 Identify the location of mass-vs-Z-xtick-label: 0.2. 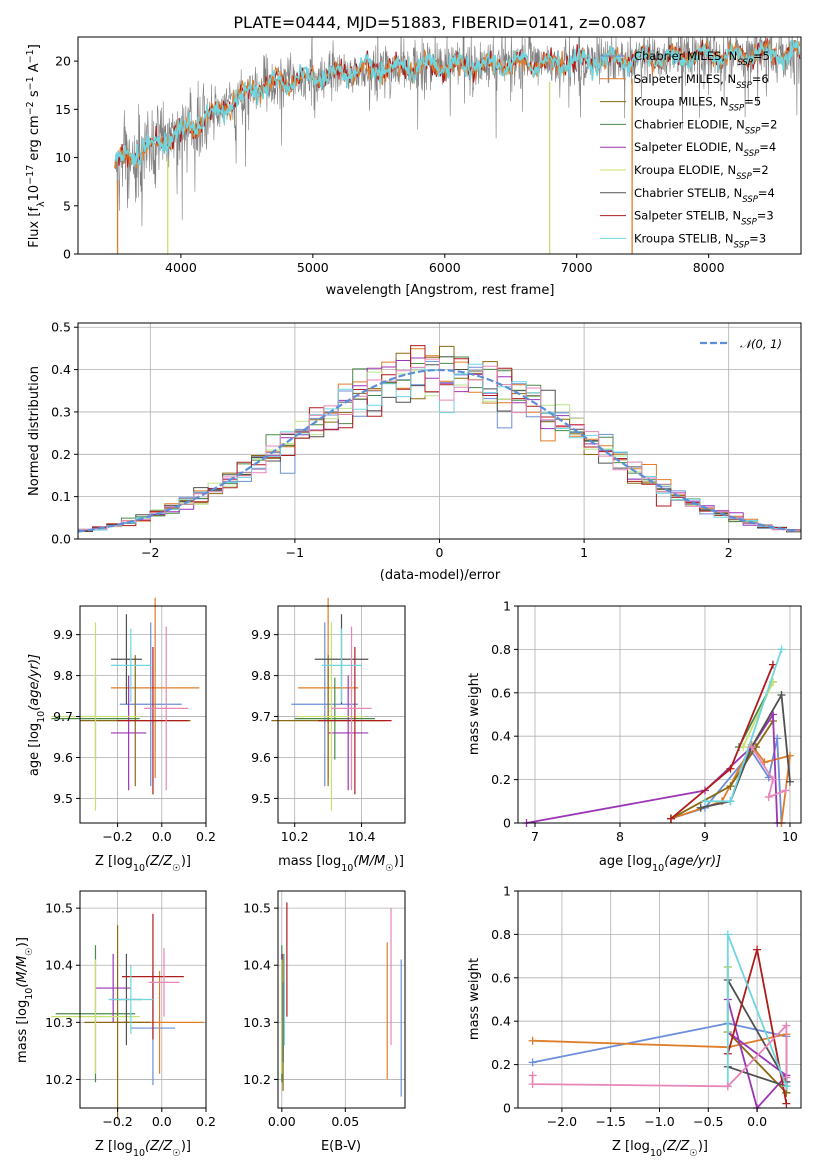
(206, 1121).